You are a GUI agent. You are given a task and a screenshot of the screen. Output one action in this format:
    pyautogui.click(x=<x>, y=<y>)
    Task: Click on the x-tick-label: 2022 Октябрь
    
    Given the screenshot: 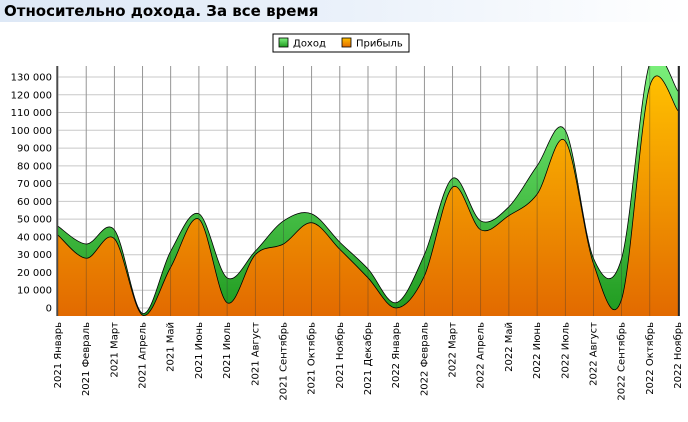 What is the action you would take?
    pyautogui.click(x=650, y=358)
    